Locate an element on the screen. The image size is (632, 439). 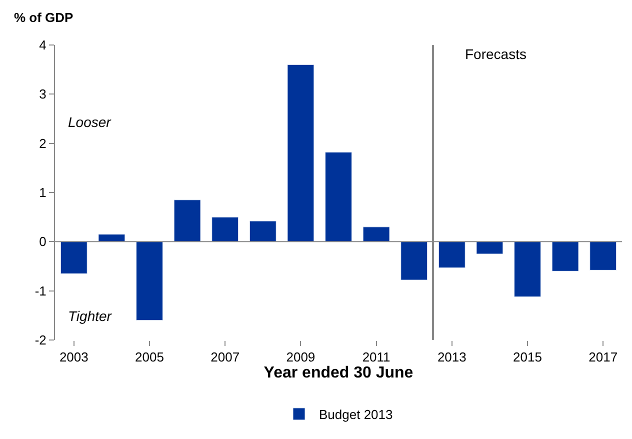
x-tick-label: 2017 is located at coordinates (603, 357).